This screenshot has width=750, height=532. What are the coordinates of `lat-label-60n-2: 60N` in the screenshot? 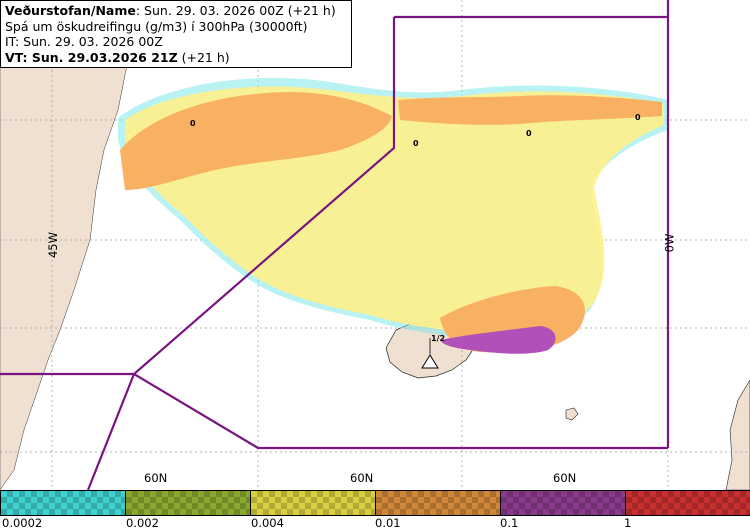 It's located at (362, 478).